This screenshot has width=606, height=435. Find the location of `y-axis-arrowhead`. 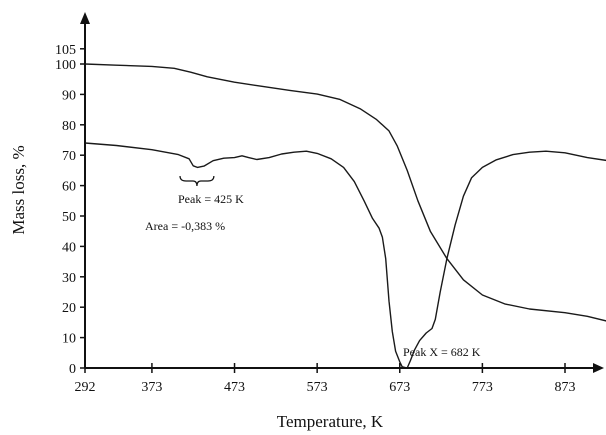

y-axis-arrowhead is located at coordinates (85, 18).